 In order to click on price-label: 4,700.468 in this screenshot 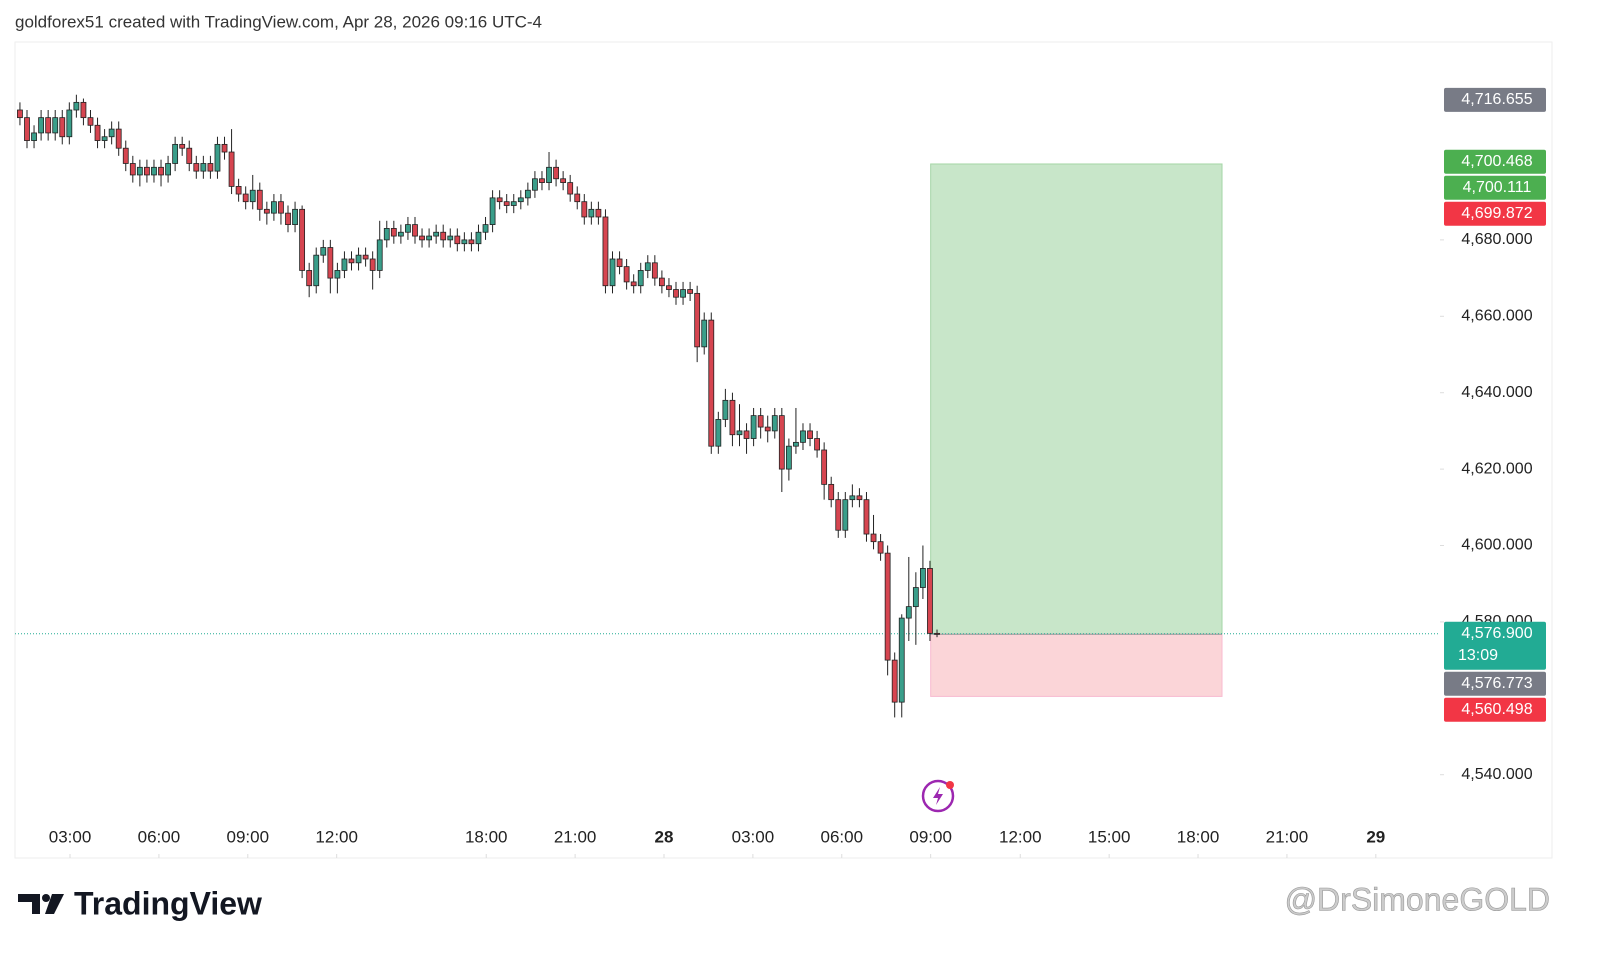, I will do `click(1496, 161)`.